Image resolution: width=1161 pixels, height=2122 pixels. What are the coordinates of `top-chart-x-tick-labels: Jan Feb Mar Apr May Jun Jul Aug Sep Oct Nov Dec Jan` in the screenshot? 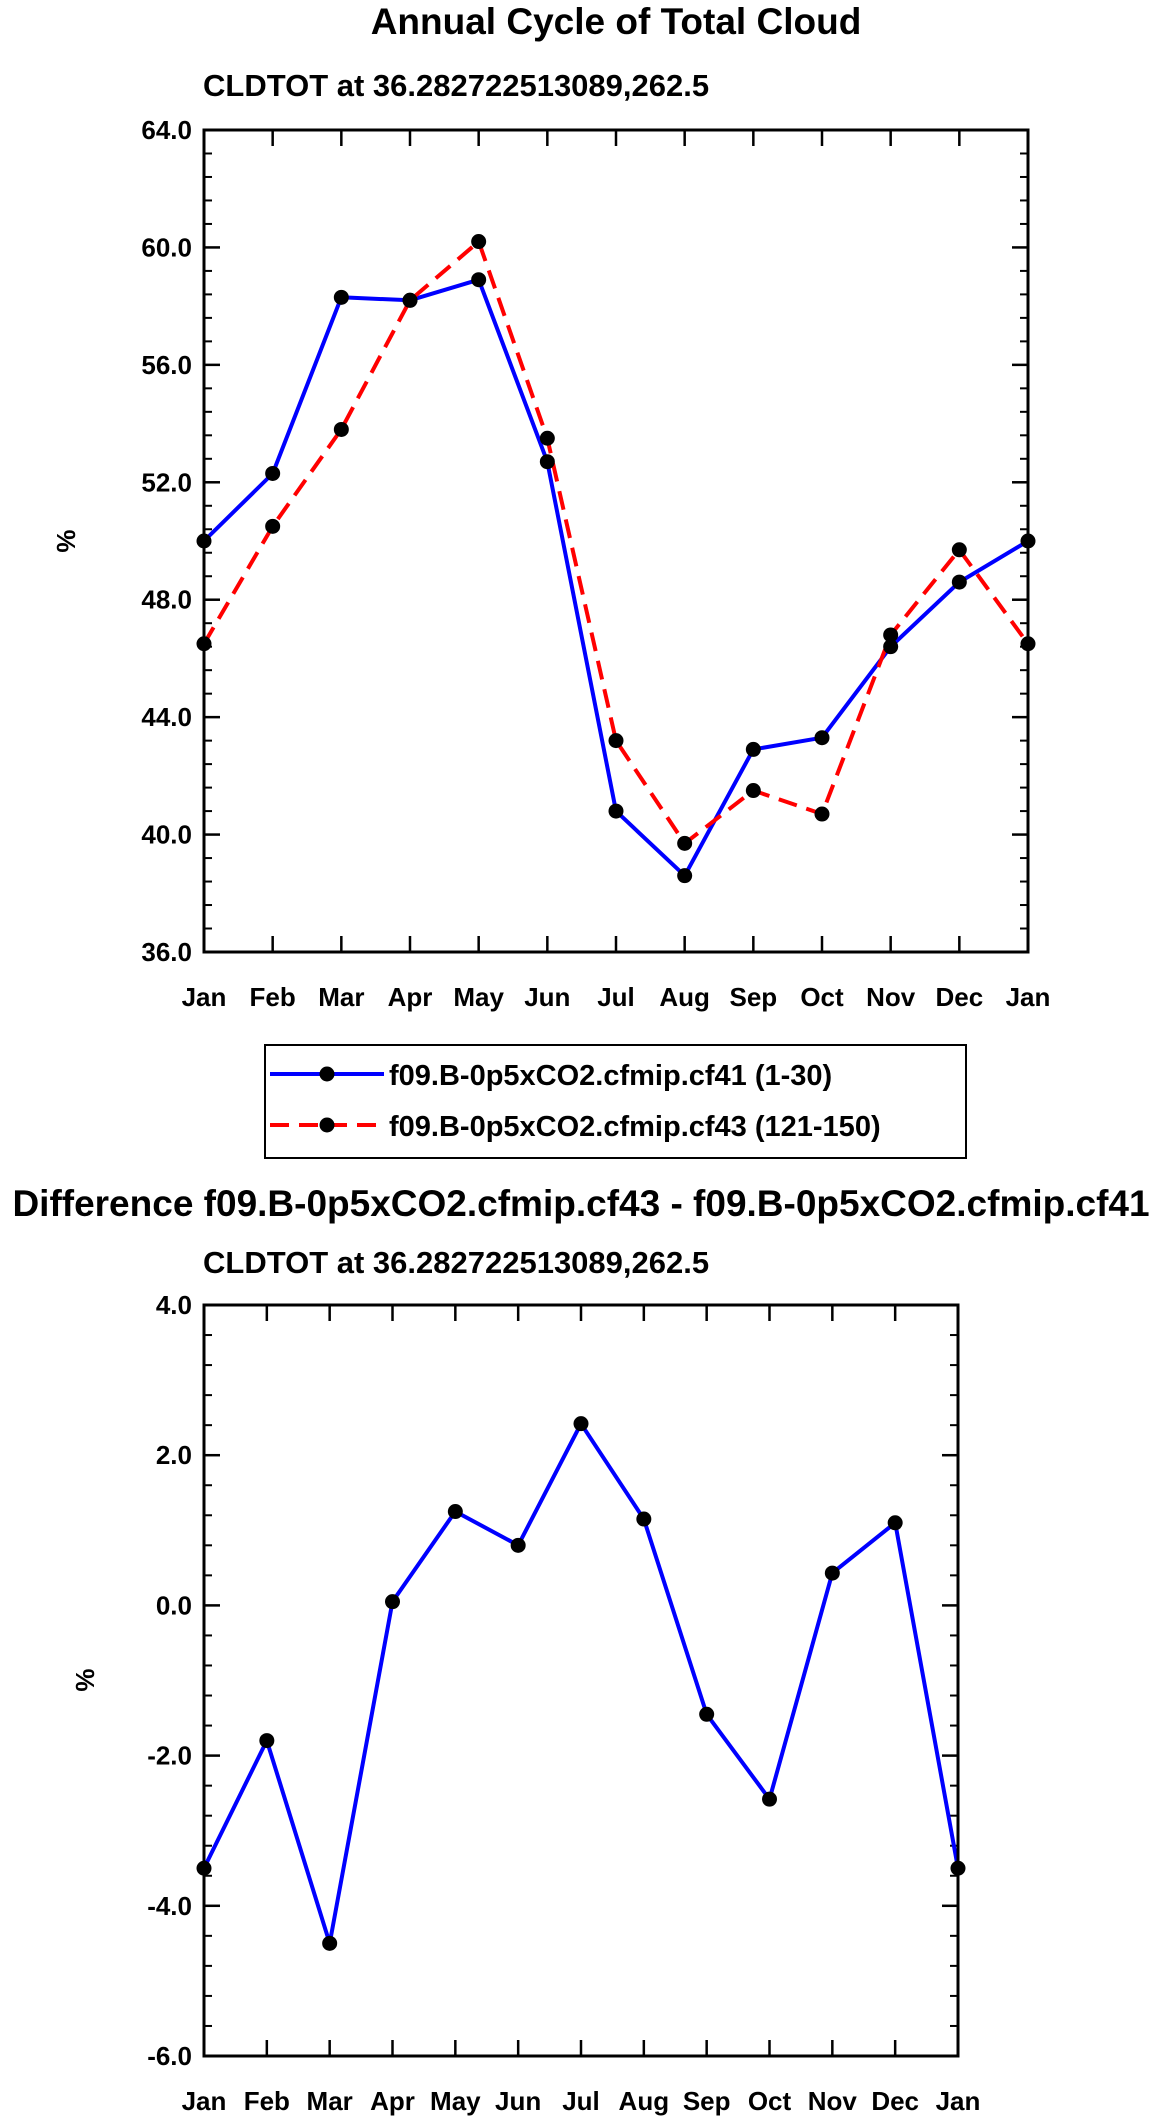 It's located at (616, 997).